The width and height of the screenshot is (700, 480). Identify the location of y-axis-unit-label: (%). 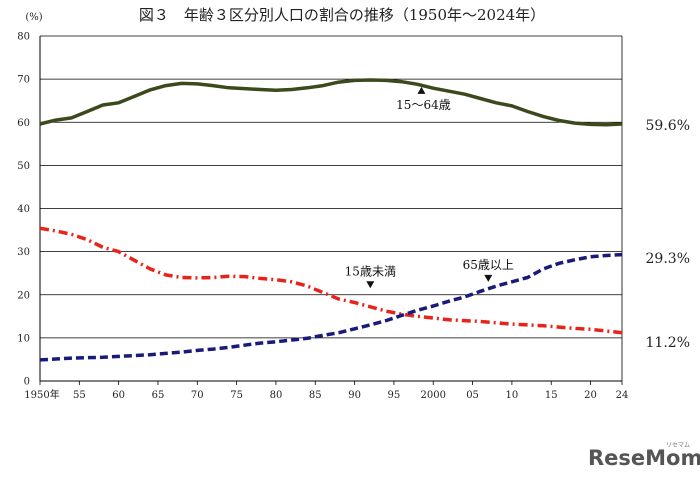
(33, 17).